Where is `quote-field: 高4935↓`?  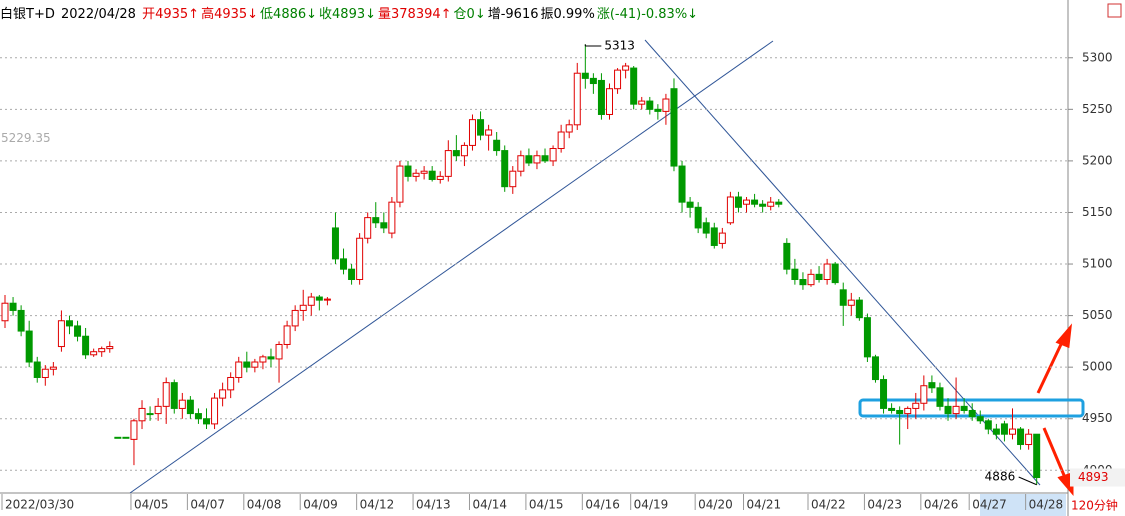
quote-field: 高4935↓ is located at coordinates (230, 14).